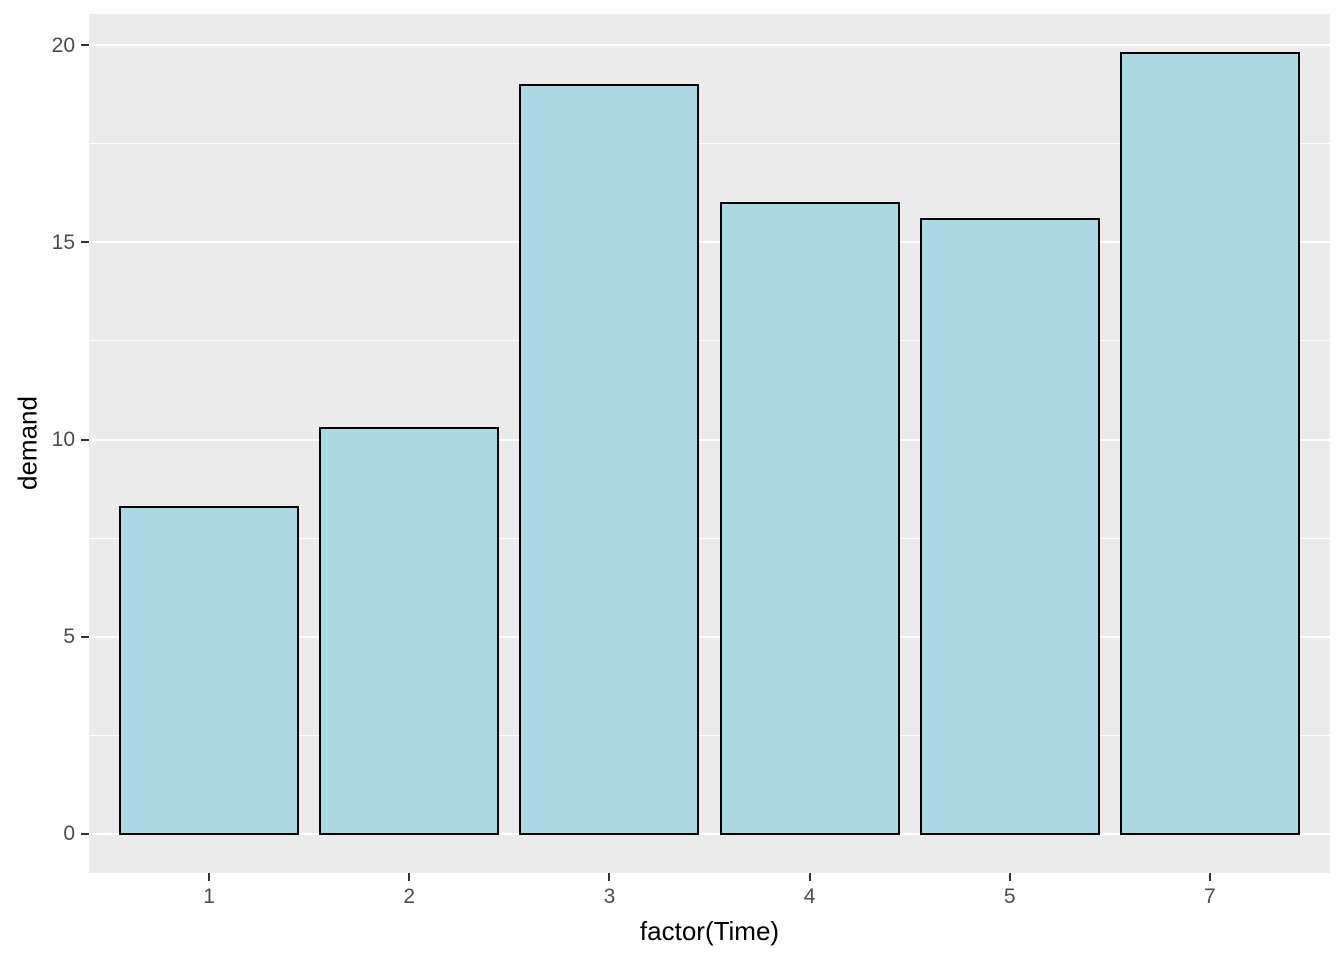  I want to click on x-tick-label: 3, so click(609, 896).